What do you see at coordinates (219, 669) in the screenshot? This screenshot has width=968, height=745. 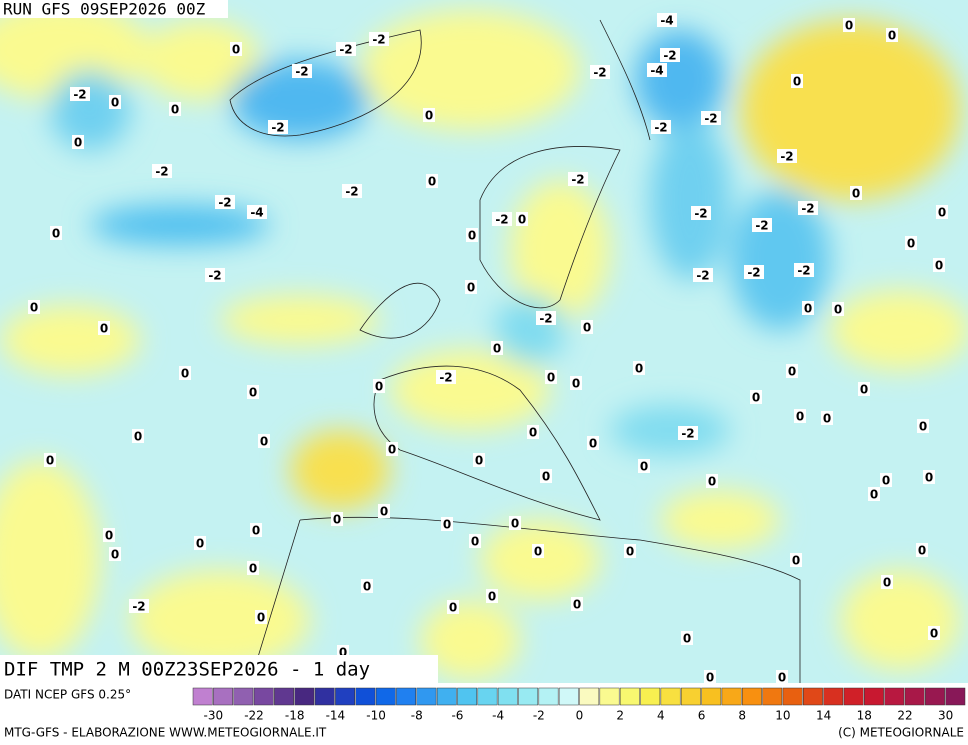 I see `field-box` at bounding box center [219, 669].